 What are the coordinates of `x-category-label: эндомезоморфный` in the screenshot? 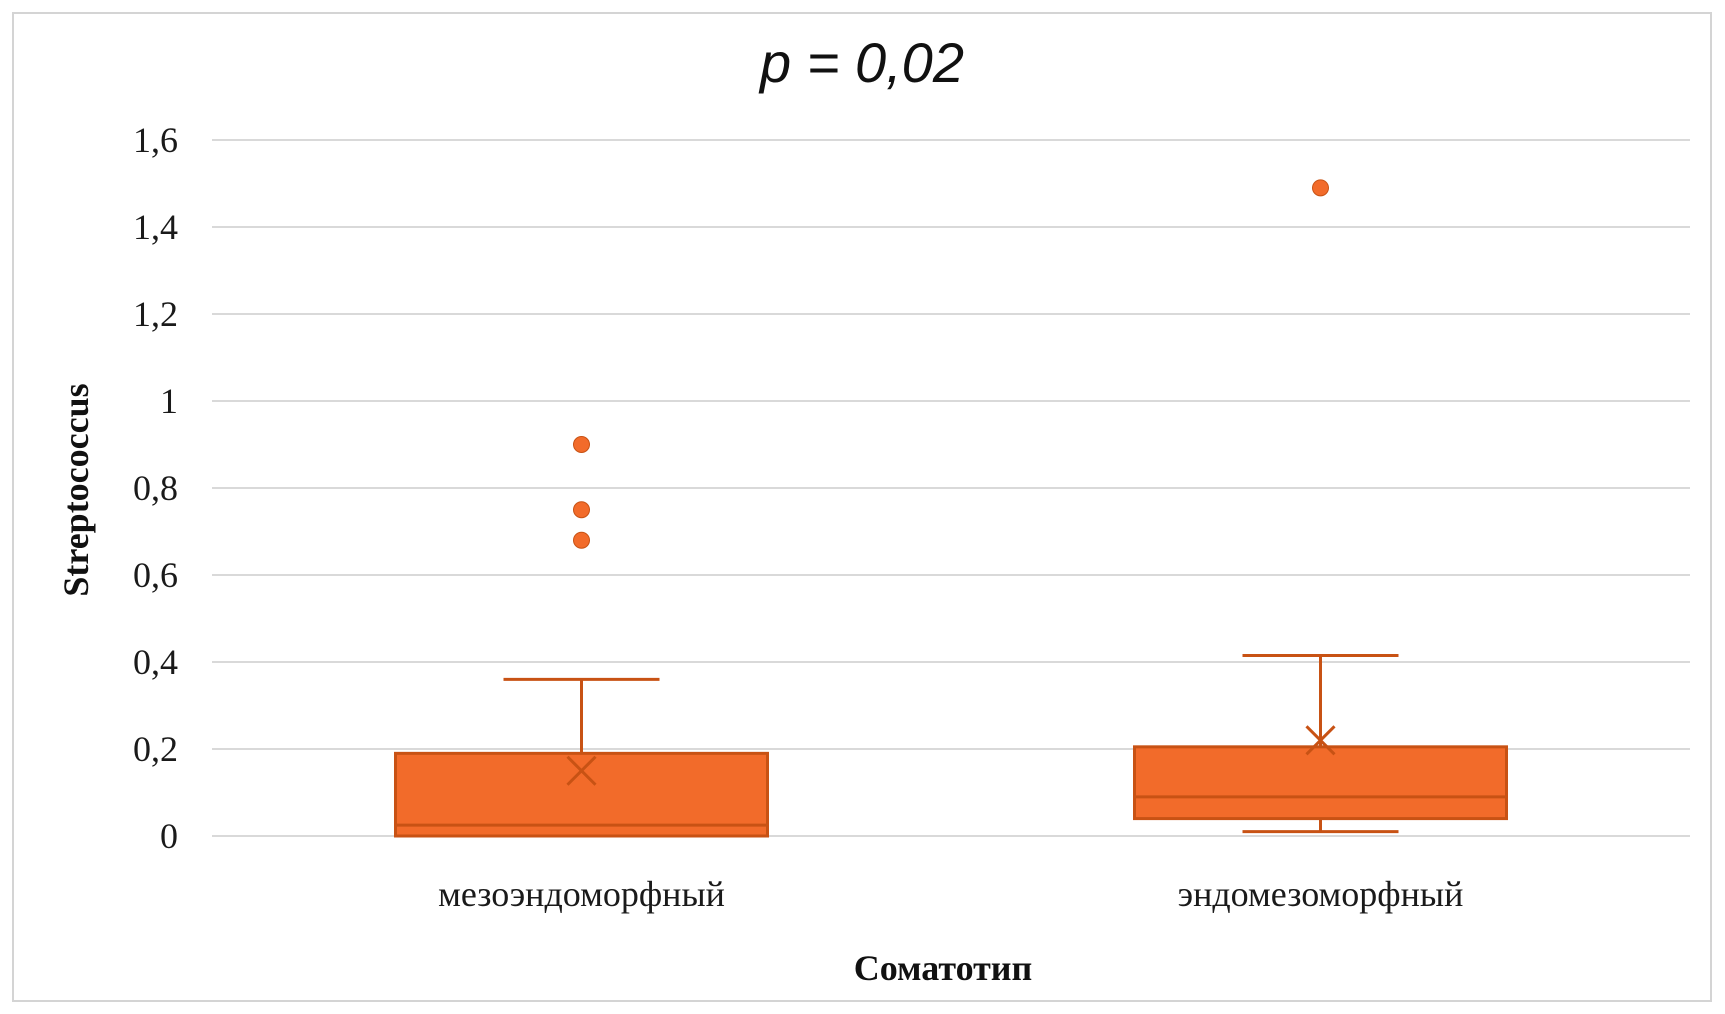 It's located at (1321, 894).